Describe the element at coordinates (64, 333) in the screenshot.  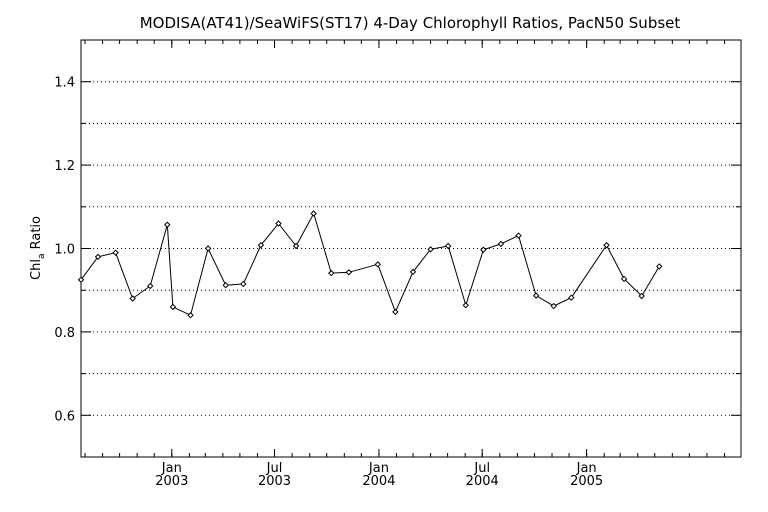
I see `y-tick-label: 0.8` at that location.